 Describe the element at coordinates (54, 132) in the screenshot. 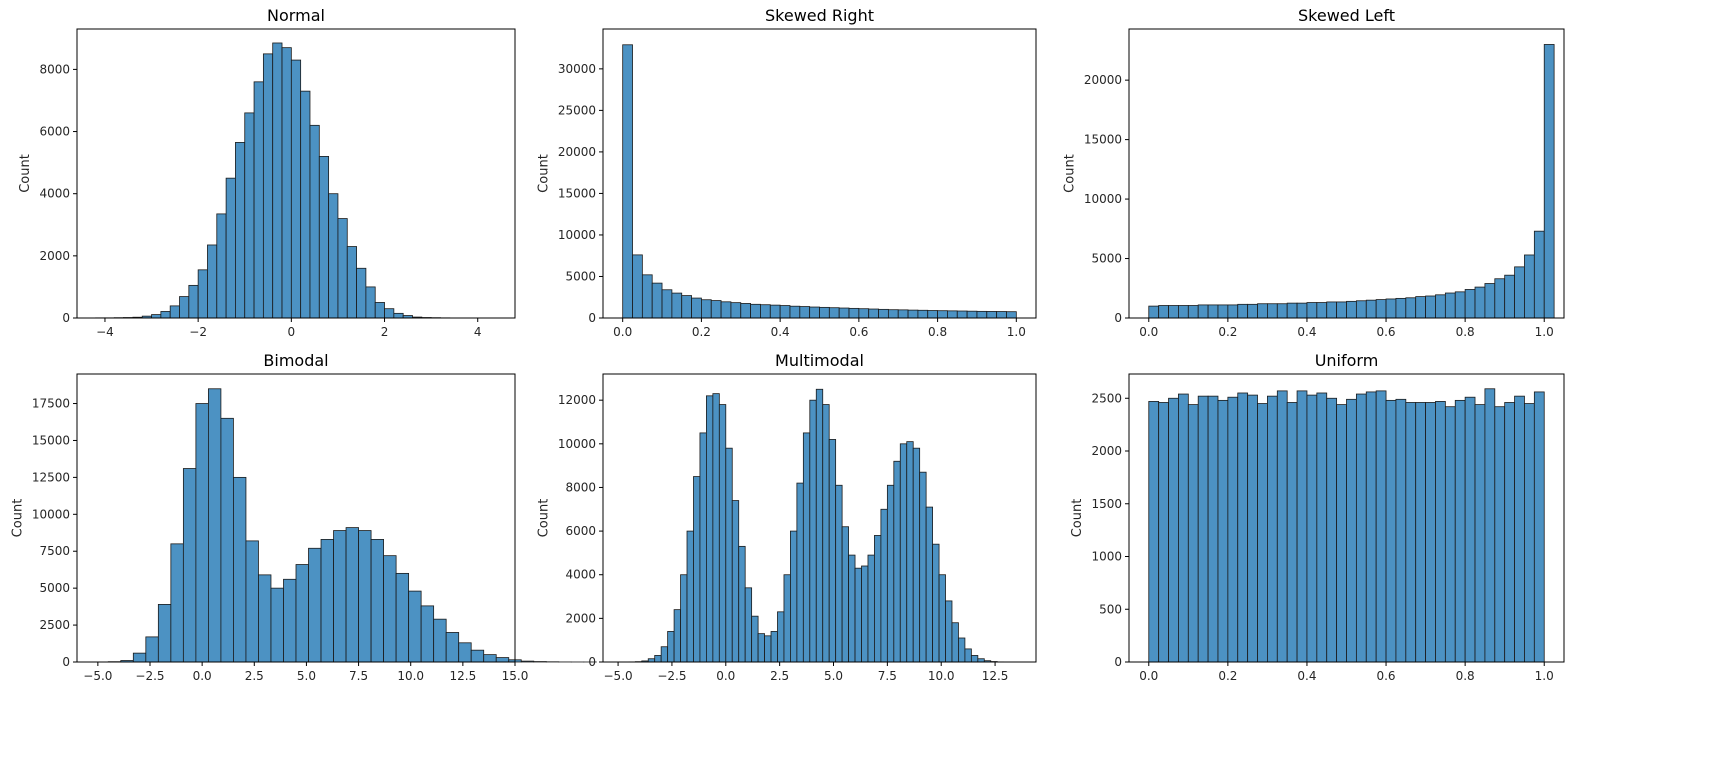

I see `normal-ytick-label: 6000` at that location.